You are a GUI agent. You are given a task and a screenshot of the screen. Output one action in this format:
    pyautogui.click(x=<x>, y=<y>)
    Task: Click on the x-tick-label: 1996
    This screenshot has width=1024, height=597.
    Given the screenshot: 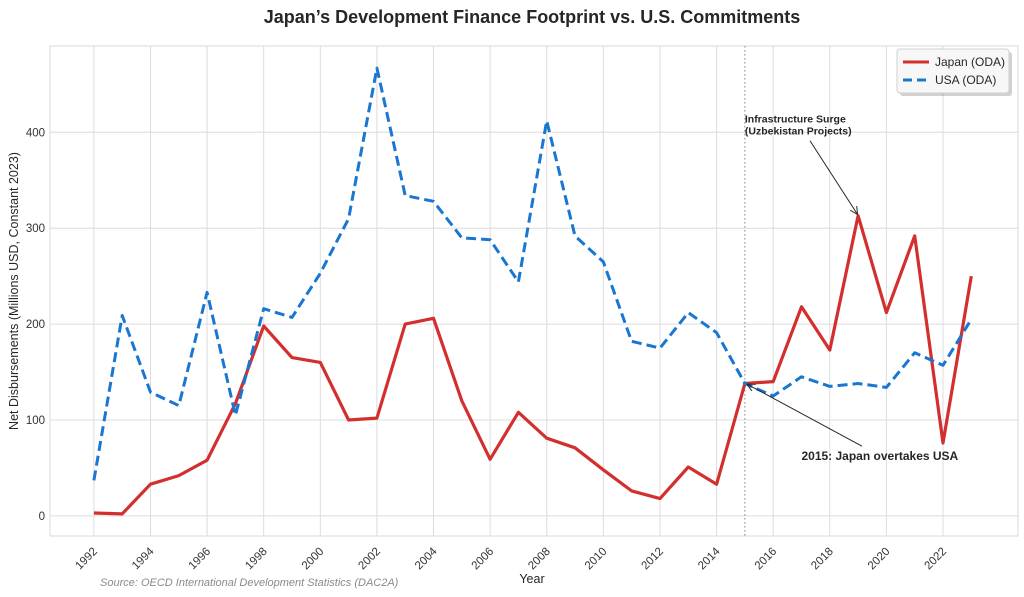 What is the action you would take?
    pyautogui.click(x=200, y=559)
    